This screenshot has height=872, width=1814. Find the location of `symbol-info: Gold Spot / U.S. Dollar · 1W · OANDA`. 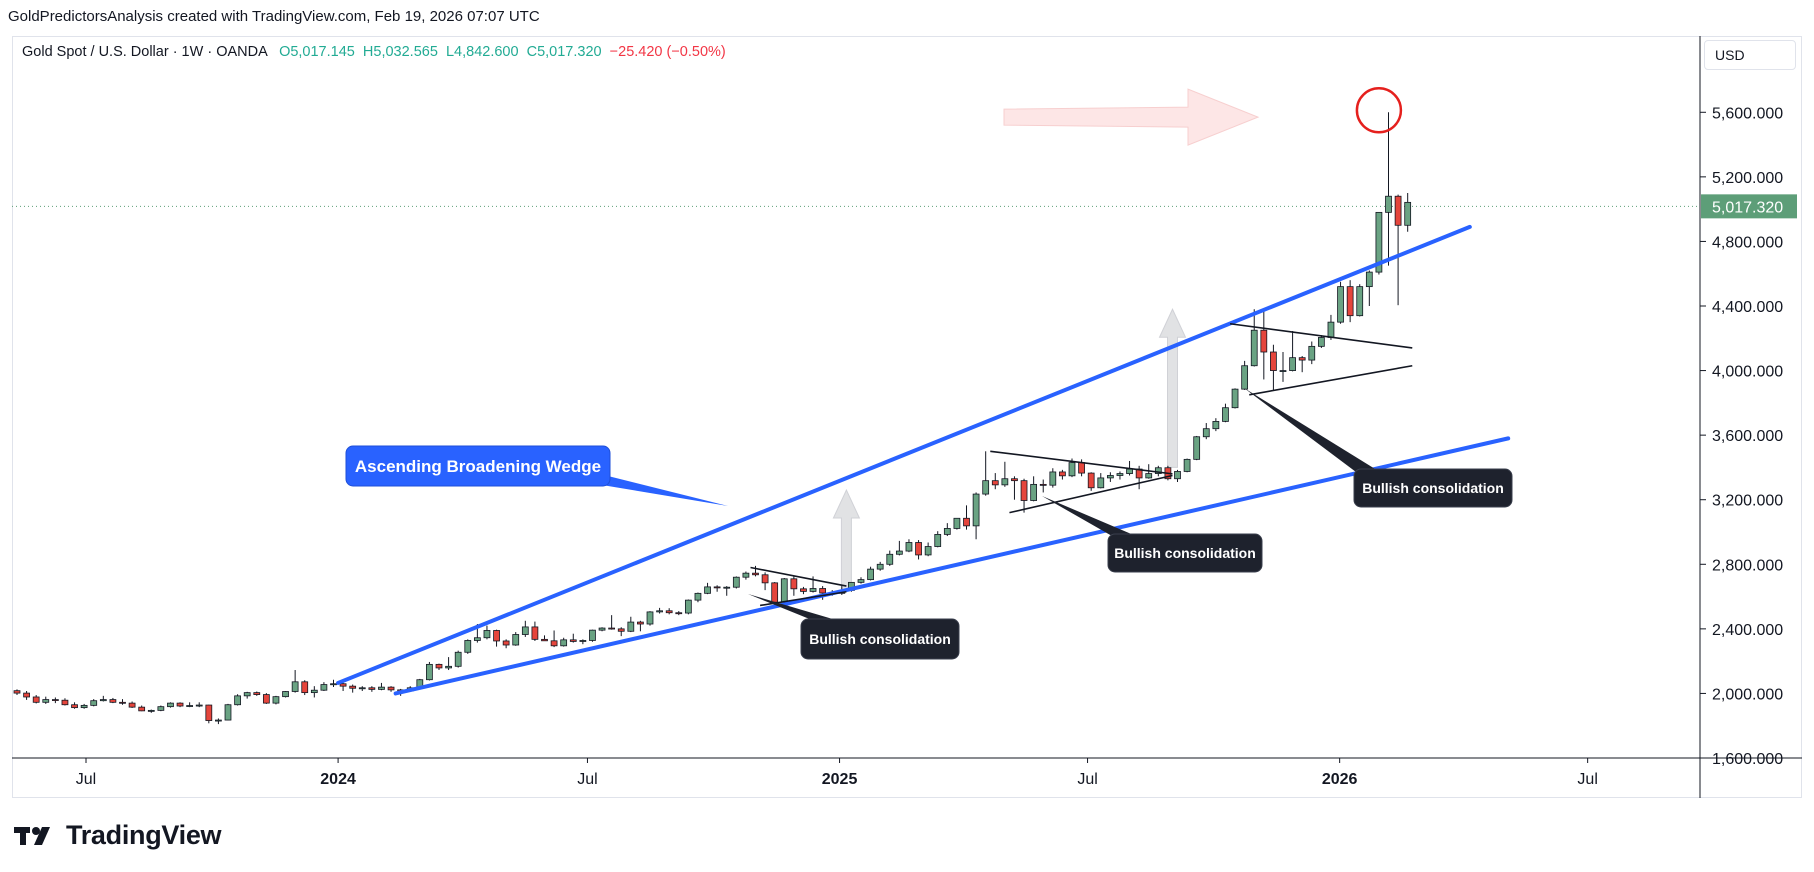

symbol-info: Gold Spot / U.S. Dollar · 1W · OANDA is located at coordinates (144, 52).